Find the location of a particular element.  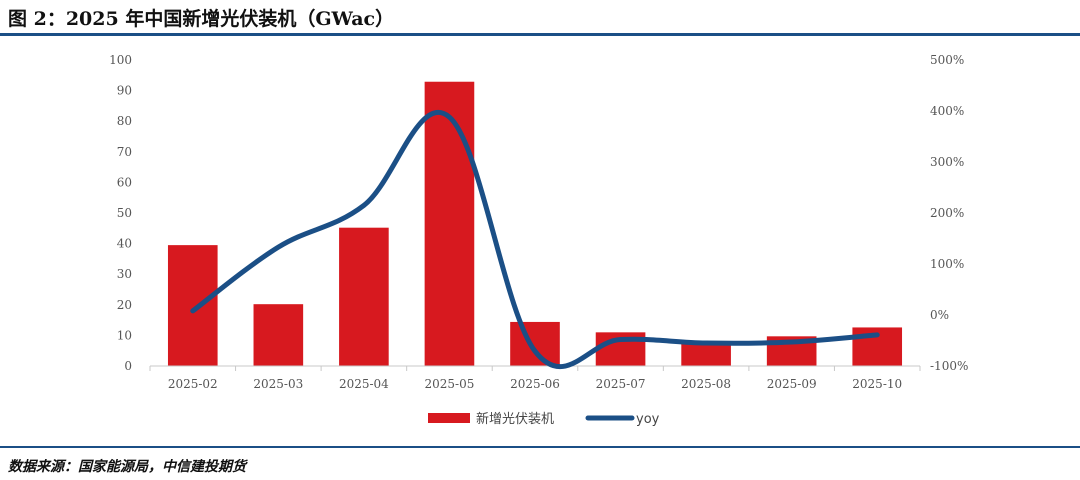

legend-bar-label: 新增光伏装机 is located at coordinates (515, 419).